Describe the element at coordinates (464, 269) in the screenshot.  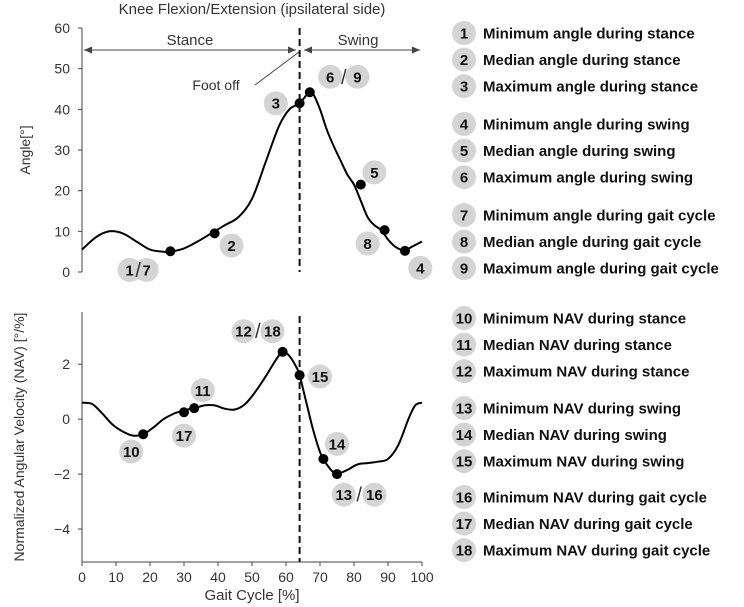
I see `legend-number: 9` at that location.